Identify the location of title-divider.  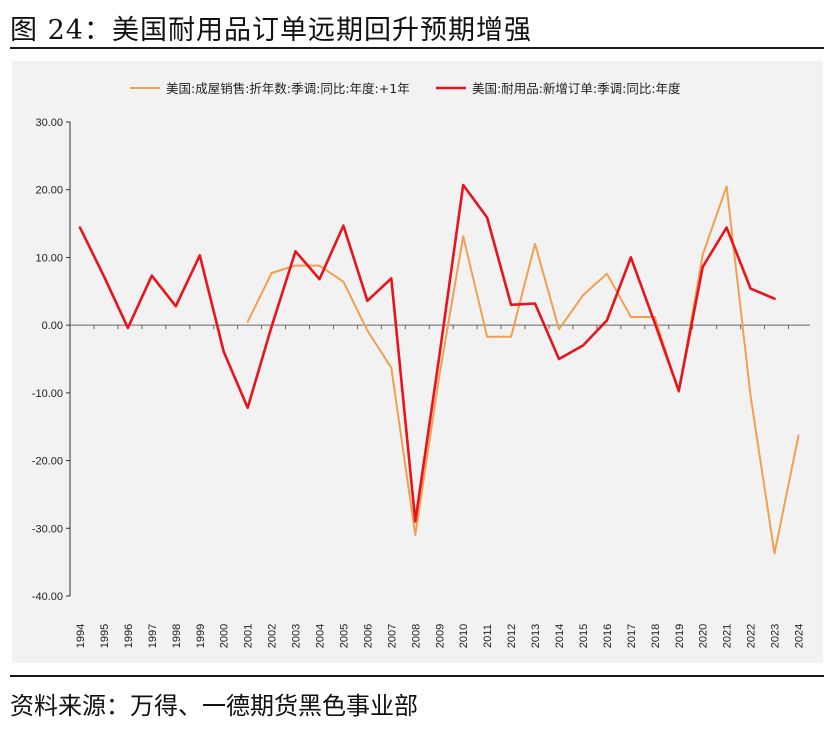
(417, 48).